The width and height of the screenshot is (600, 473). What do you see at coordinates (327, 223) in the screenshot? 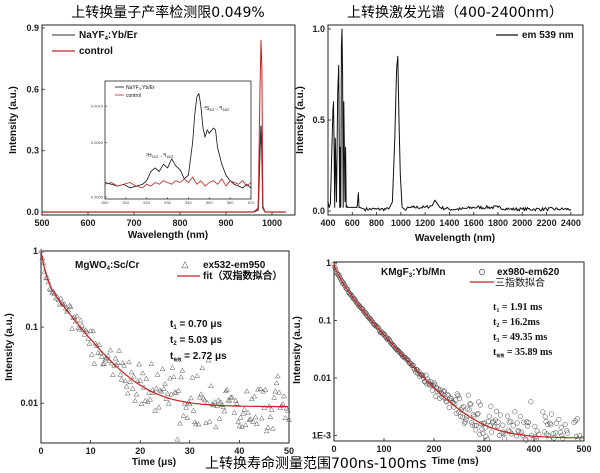
I see `x-tick-label: 400` at bounding box center [327, 223].